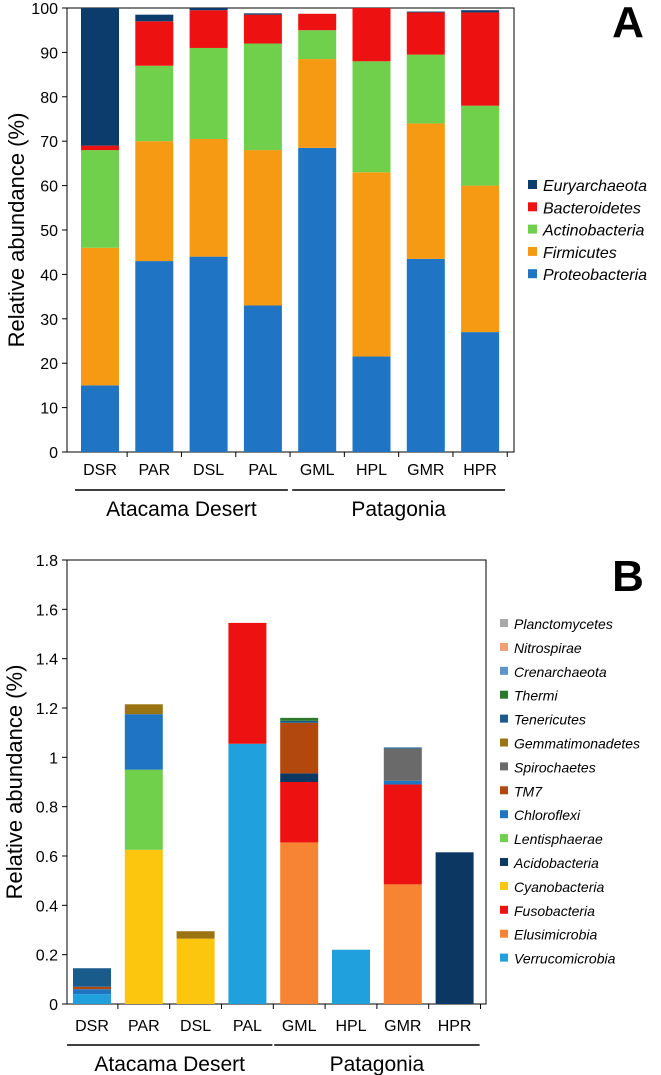 The height and width of the screenshot is (1075, 661). Describe the element at coordinates (154, 18) in the screenshot. I see `chart-a-bar-par-euryarchaeota` at that location.